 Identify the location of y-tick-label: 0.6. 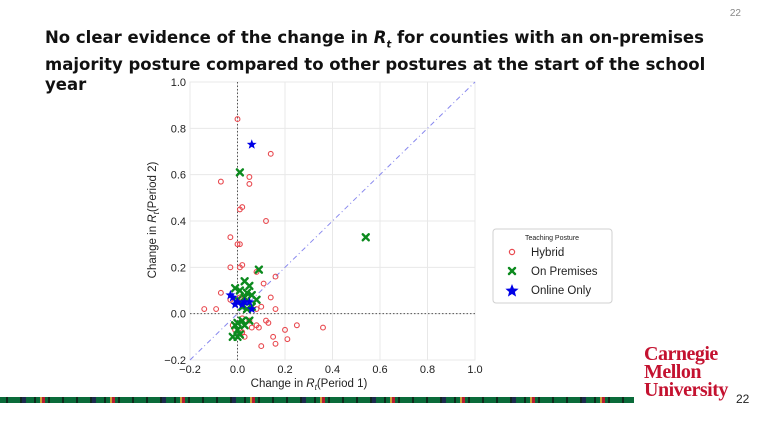
(178, 176).